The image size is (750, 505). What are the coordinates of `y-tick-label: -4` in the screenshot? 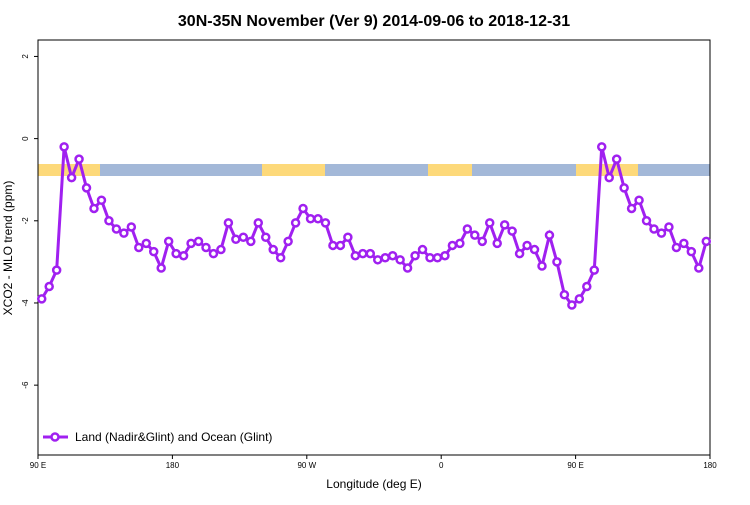 It's located at (25, 303).